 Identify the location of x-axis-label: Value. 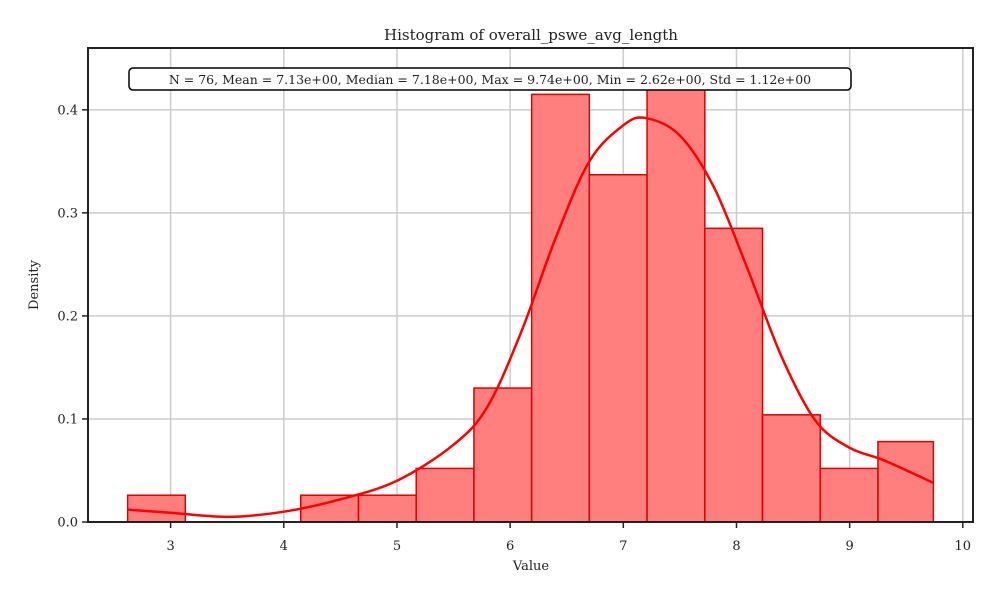
(530, 566).